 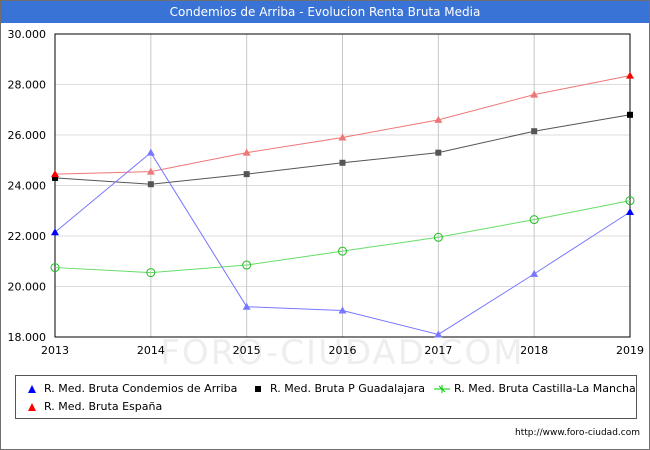 What do you see at coordinates (55, 350) in the screenshot?
I see `x-tick-label: 2013` at bounding box center [55, 350].